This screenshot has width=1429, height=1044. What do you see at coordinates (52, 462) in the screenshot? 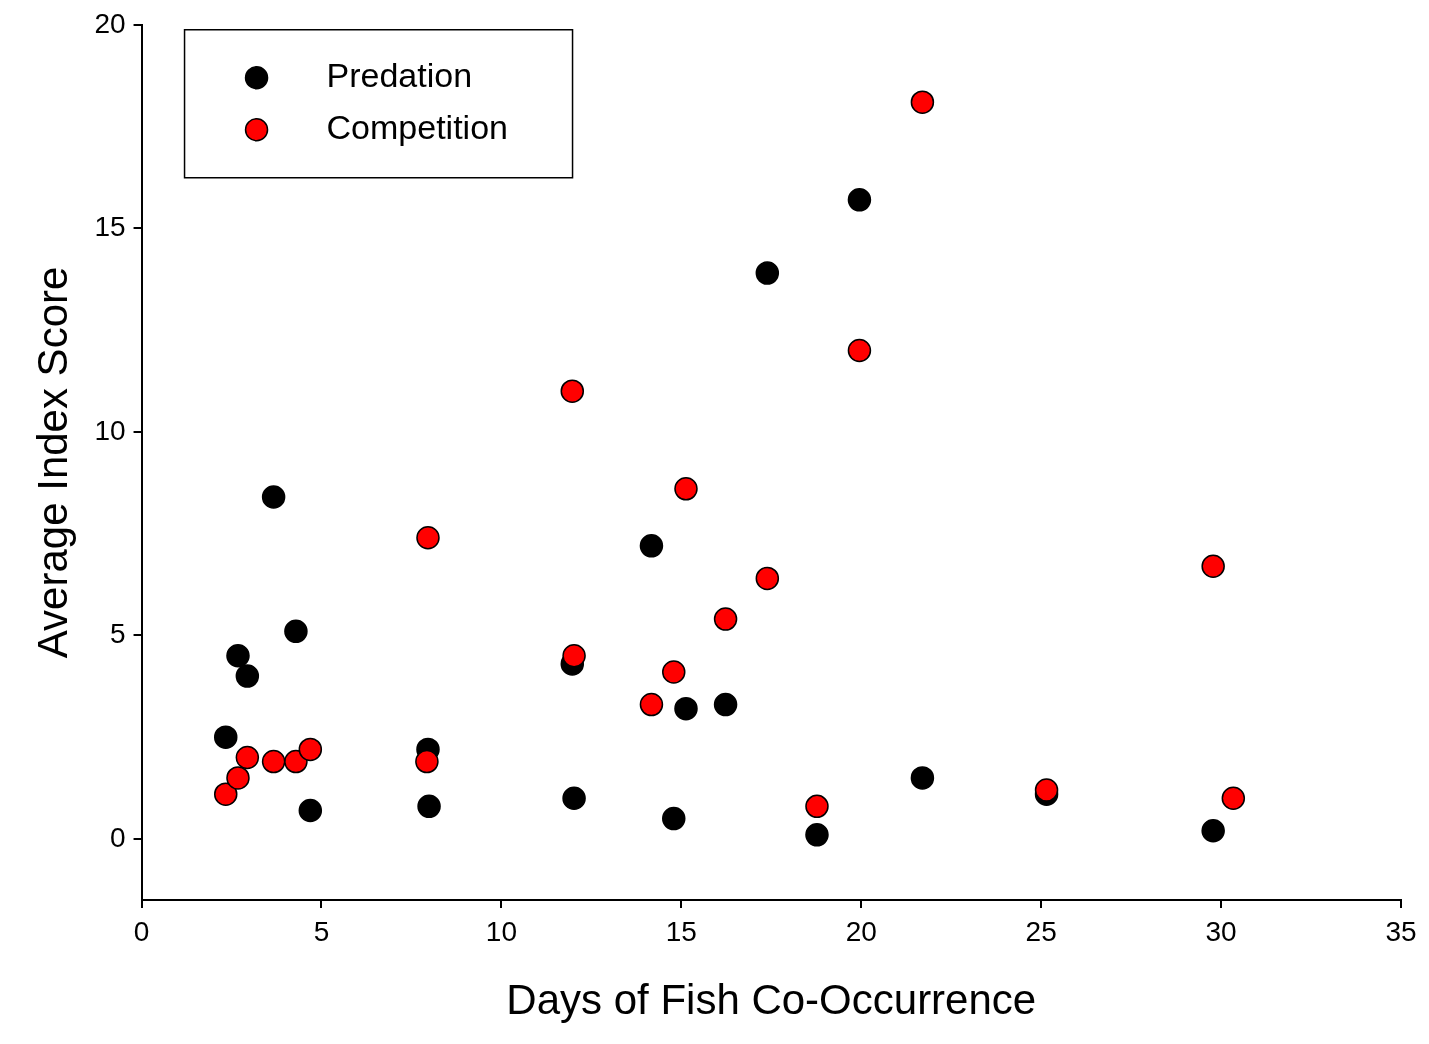
I see `y-axis-title: Average Index Score` at bounding box center [52, 462].